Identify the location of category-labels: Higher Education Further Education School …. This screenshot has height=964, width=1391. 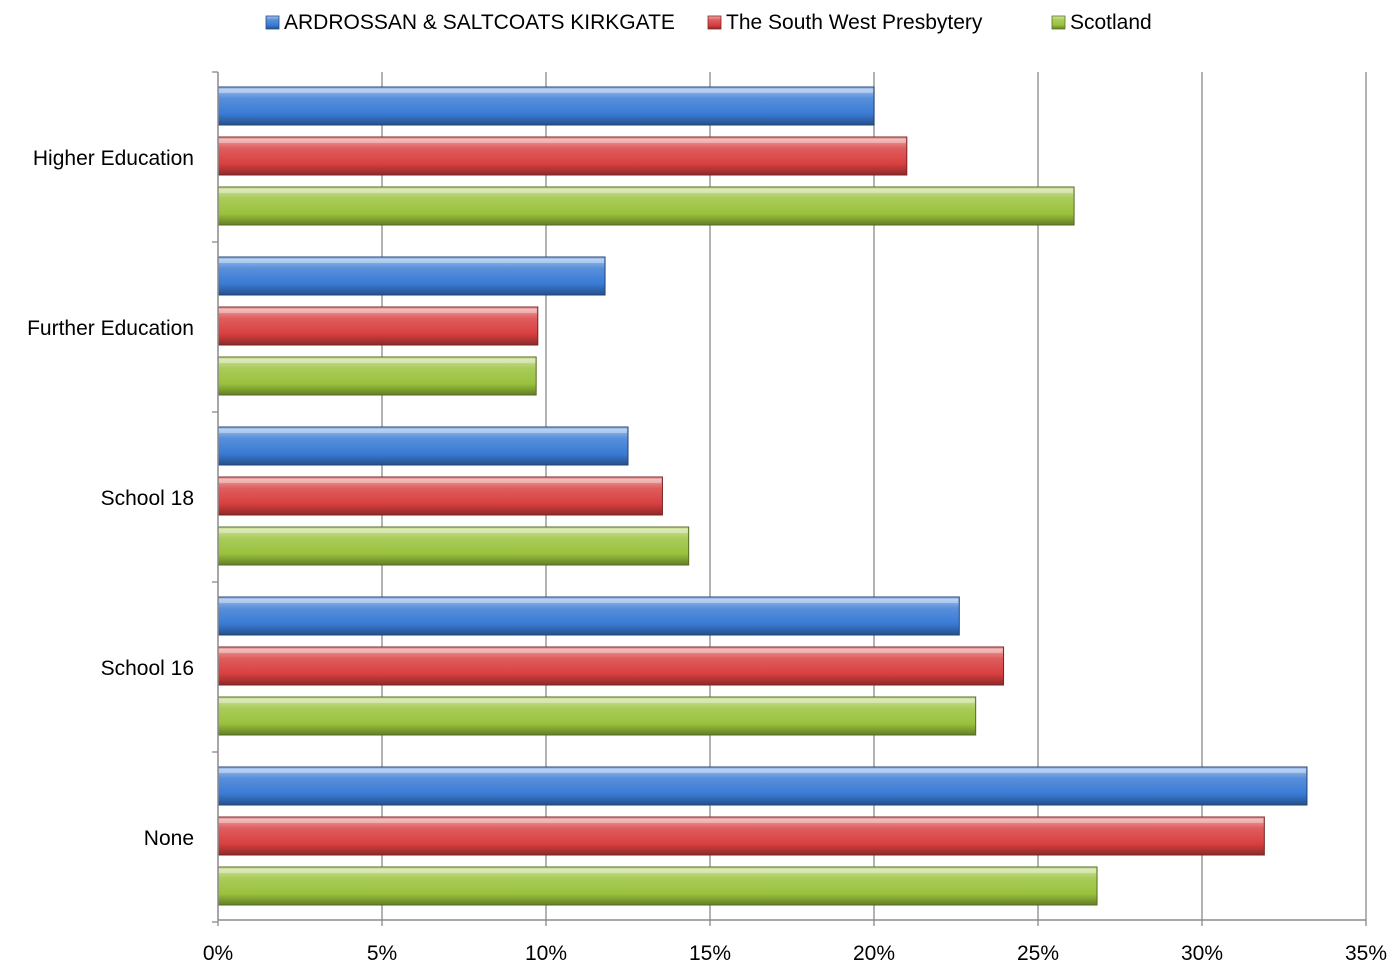
(110, 498).